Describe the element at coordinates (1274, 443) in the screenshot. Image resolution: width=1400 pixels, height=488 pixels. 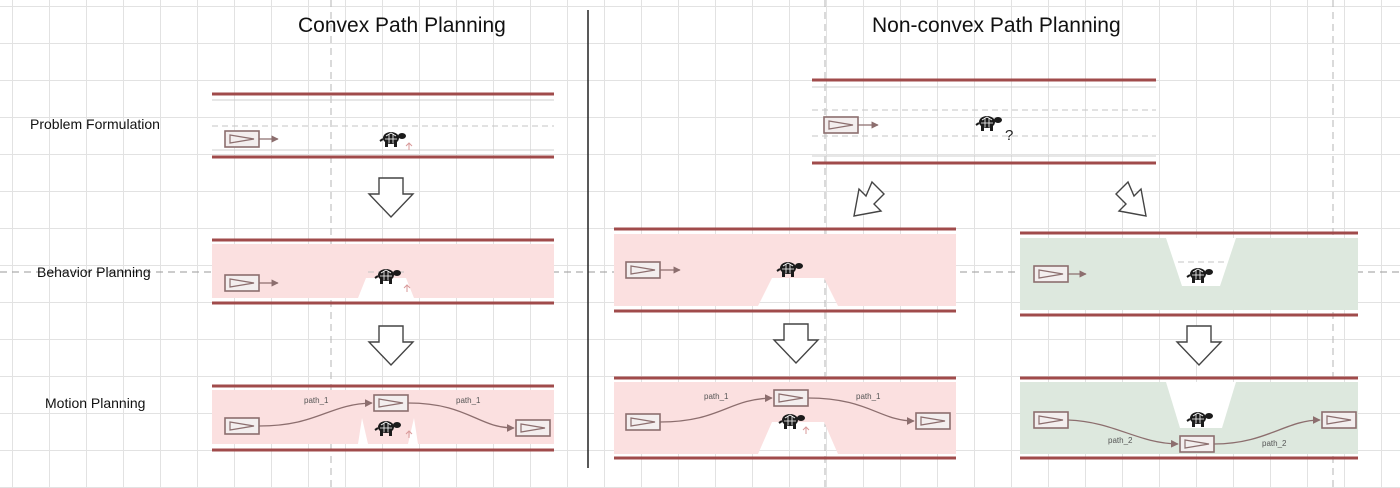
I see `path-label-2b: path_2` at that location.